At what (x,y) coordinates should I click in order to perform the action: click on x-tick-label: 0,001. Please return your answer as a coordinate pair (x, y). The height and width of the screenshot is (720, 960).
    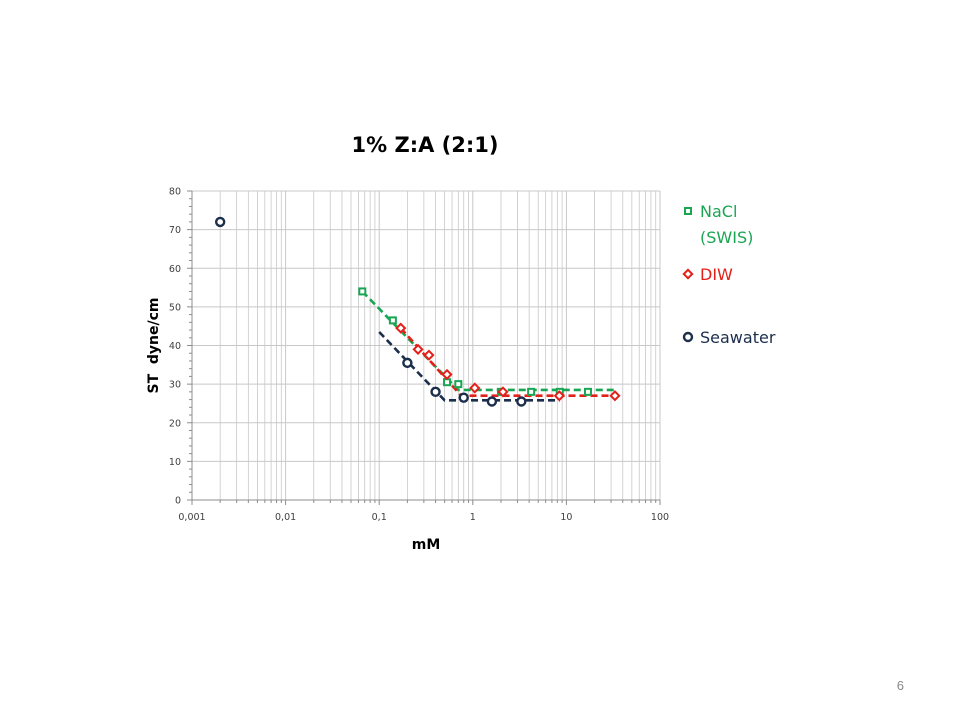
    Looking at the image, I should click on (191, 517).